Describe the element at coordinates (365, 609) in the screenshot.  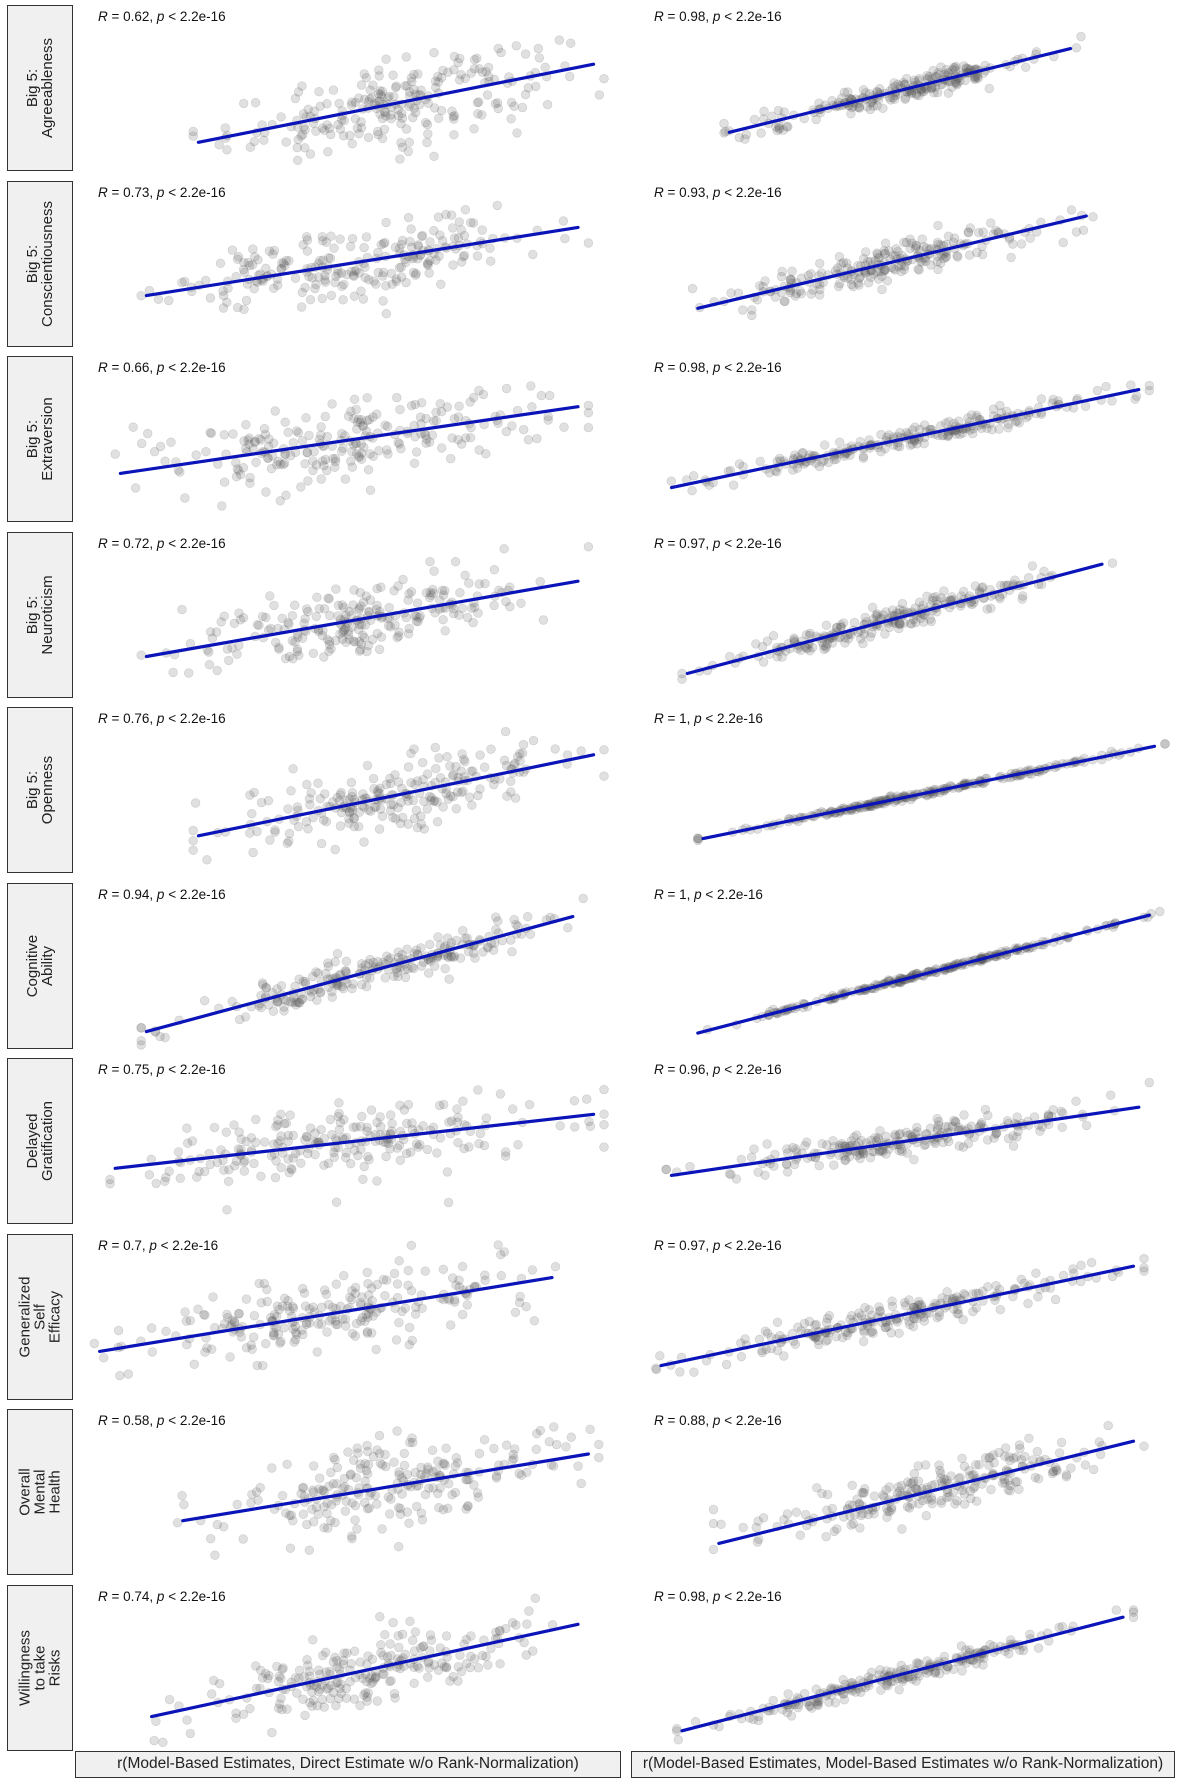
I see `scatter-plot-area` at that location.